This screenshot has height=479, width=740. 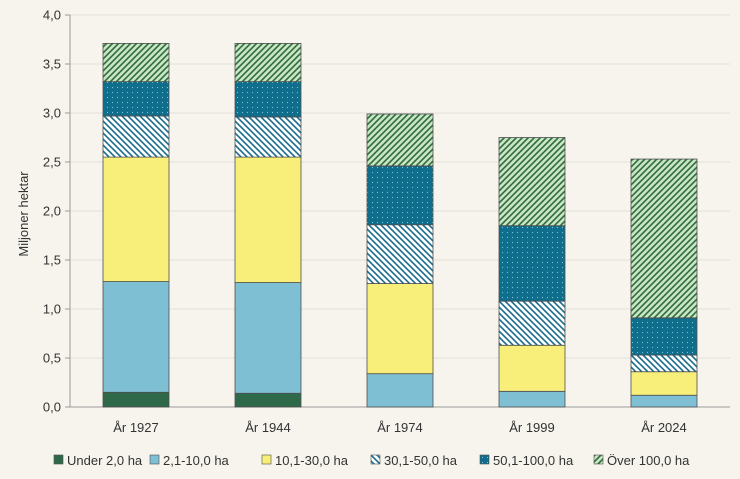 What do you see at coordinates (23, 214) in the screenshot?
I see `y-axis-label: Miljoner hektar` at bounding box center [23, 214].